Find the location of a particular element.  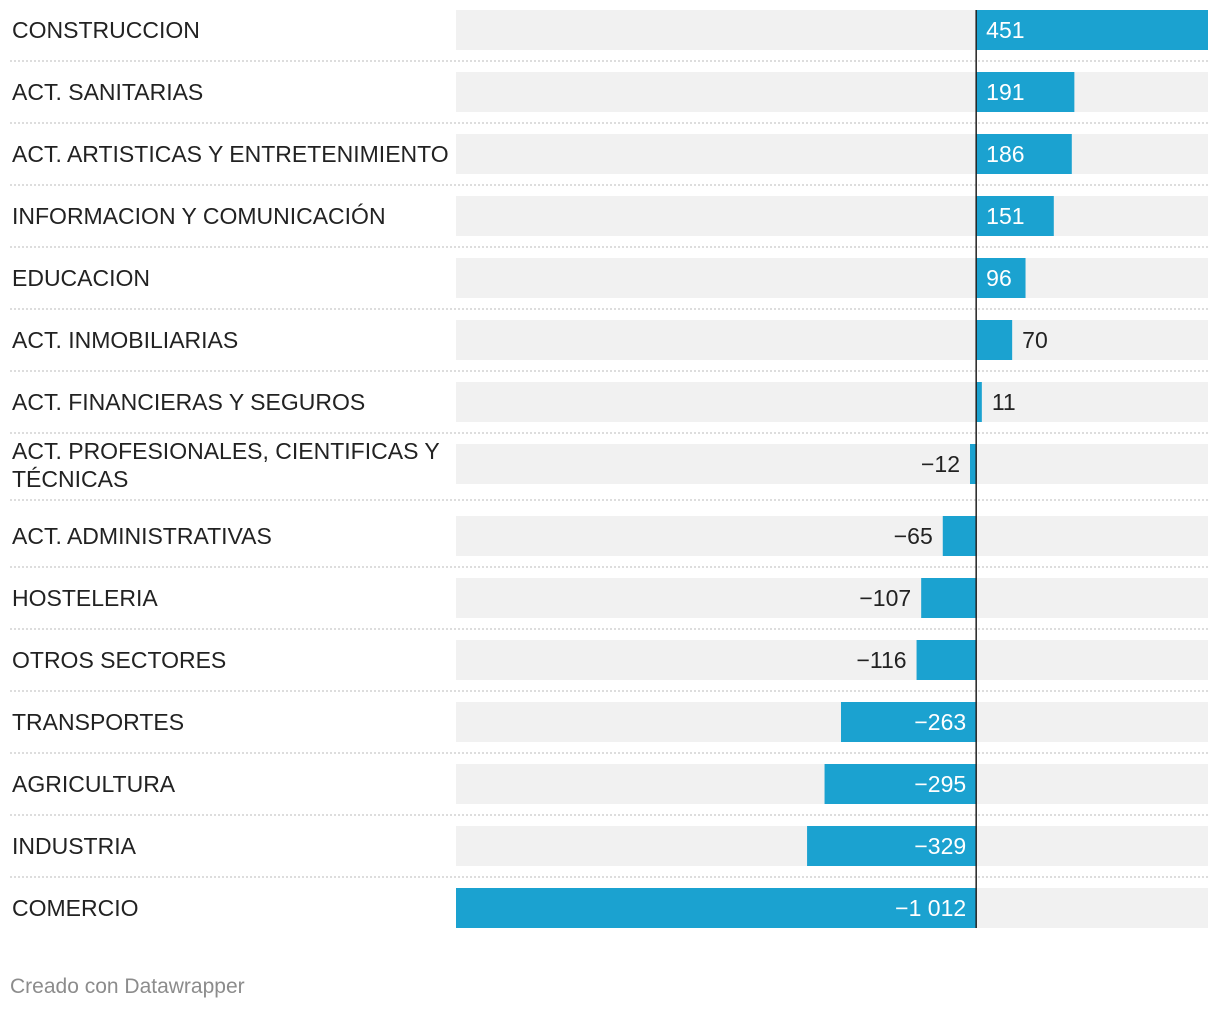

value-label: 151 is located at coordinates (1005, 216).